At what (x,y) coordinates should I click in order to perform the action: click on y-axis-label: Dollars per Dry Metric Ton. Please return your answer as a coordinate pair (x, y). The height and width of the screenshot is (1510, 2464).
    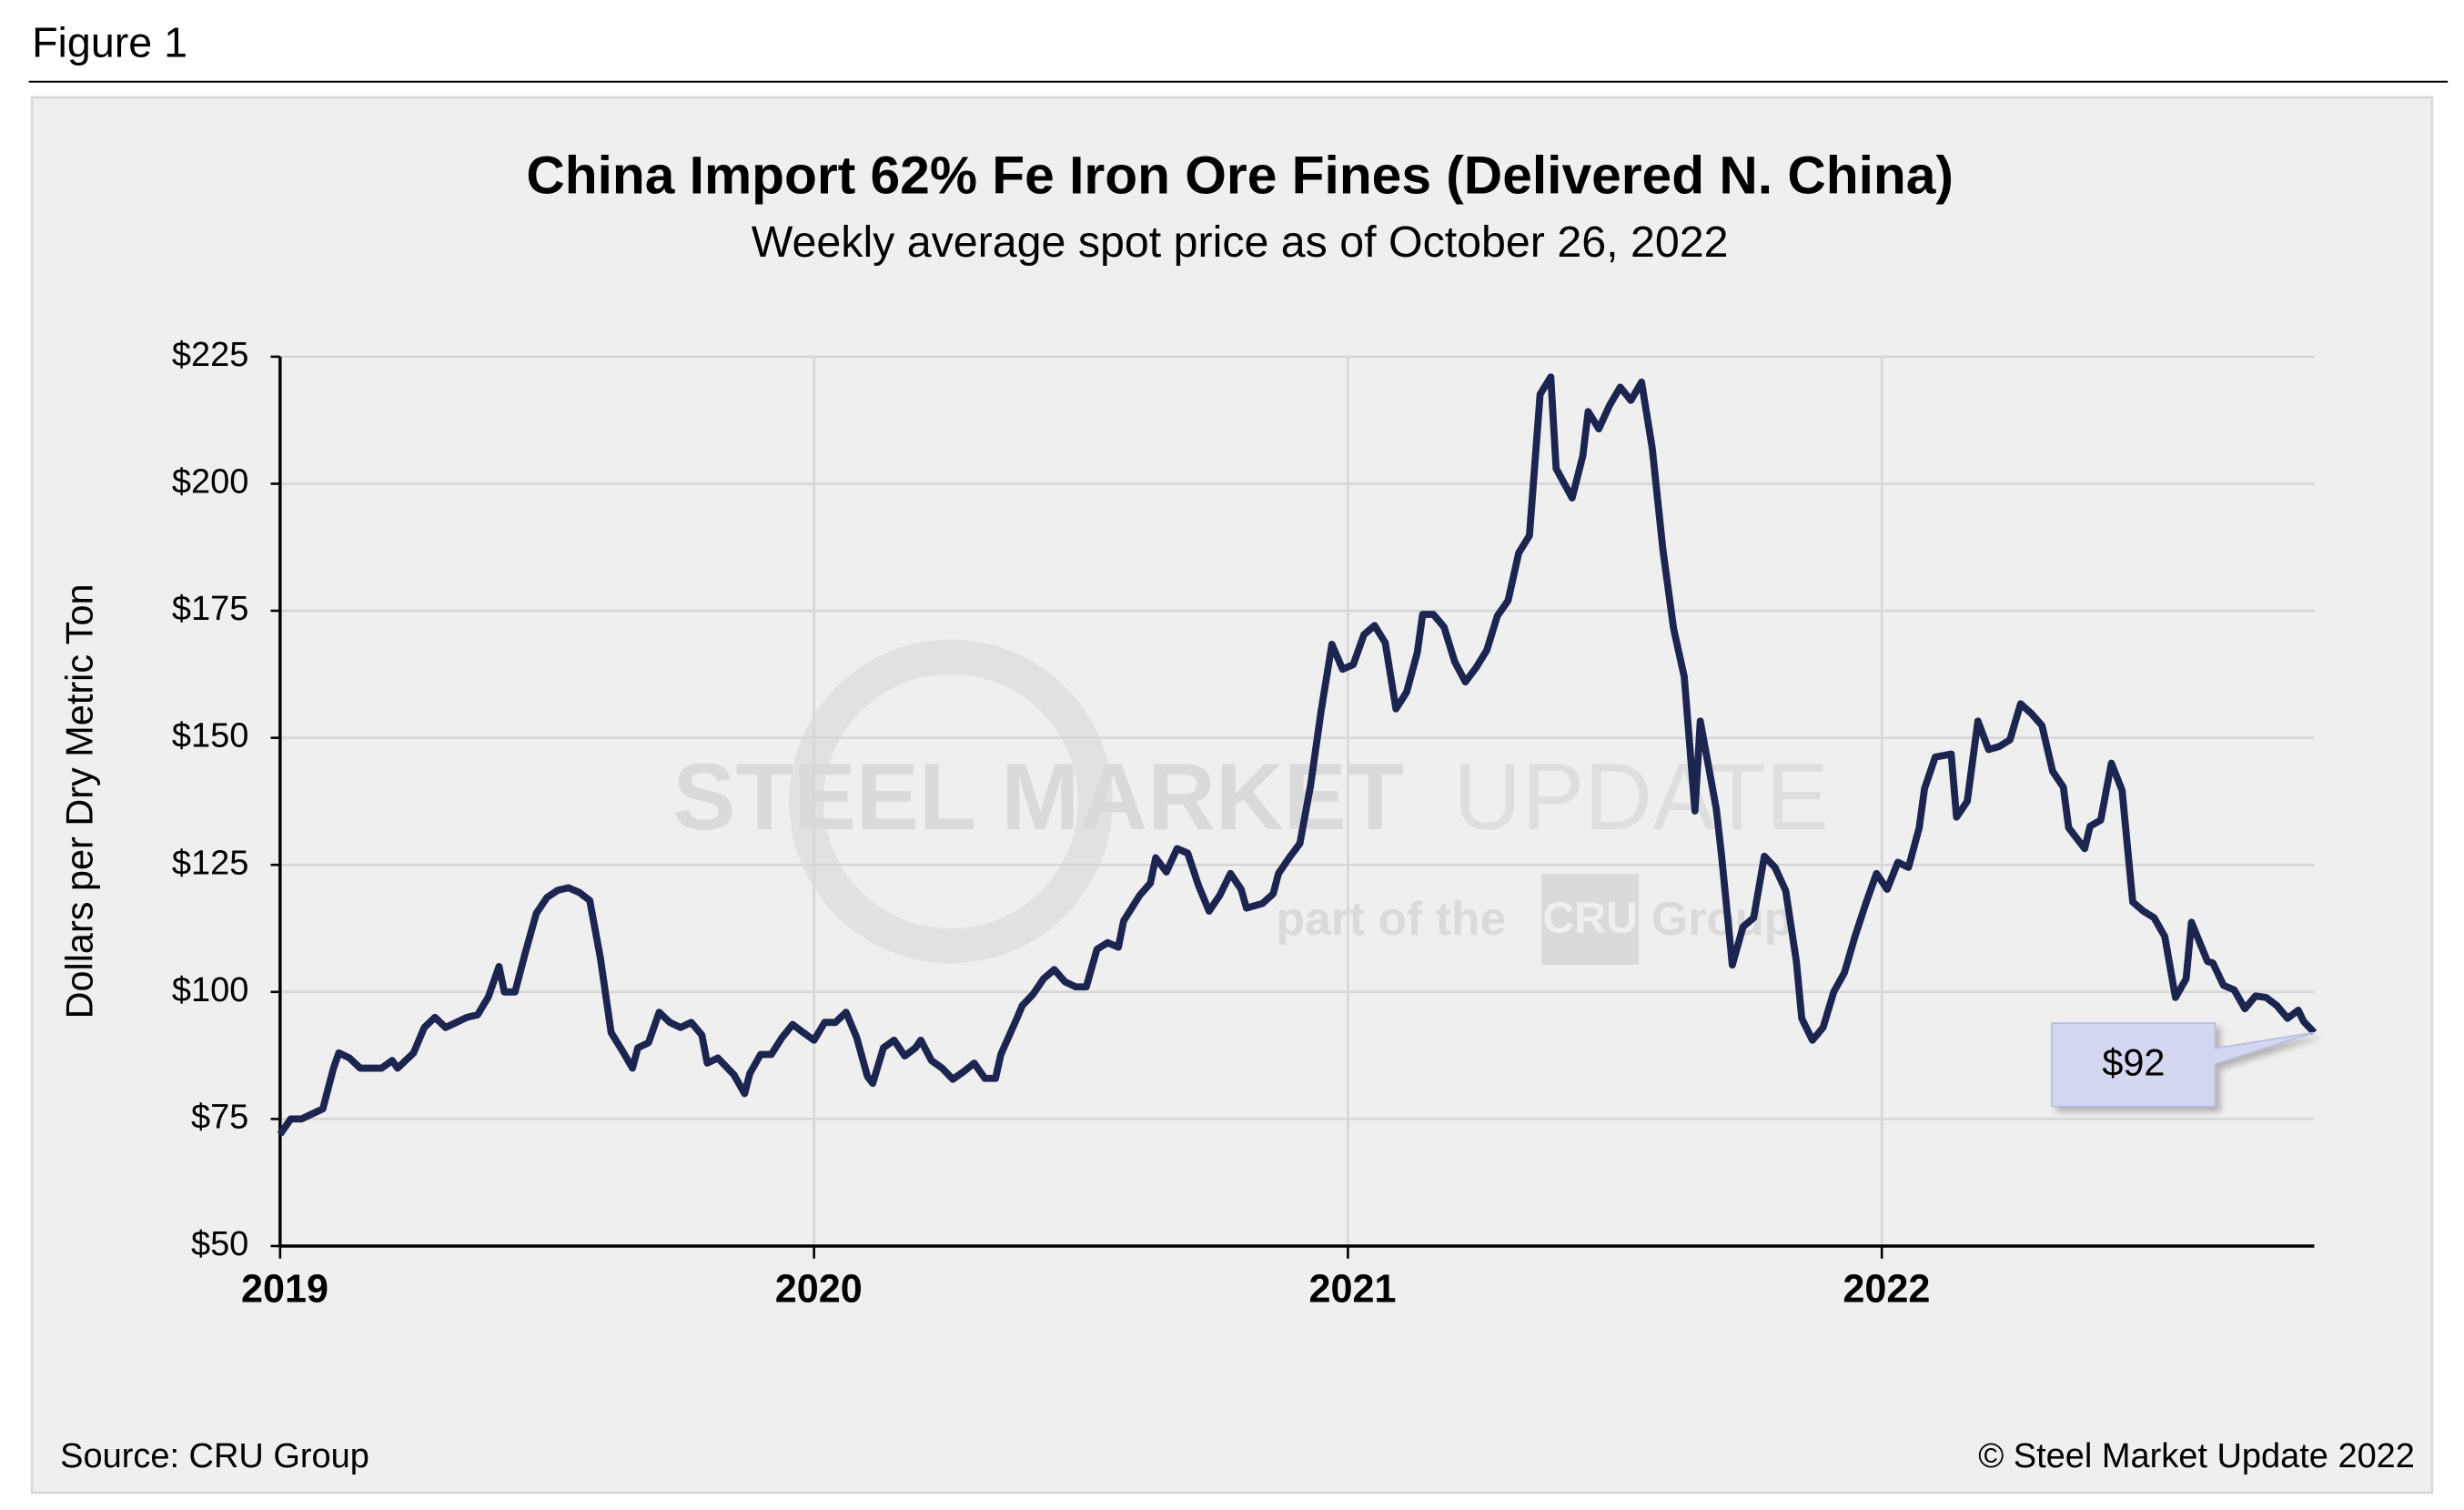
    Looking at the image, I should click on (78, 800).